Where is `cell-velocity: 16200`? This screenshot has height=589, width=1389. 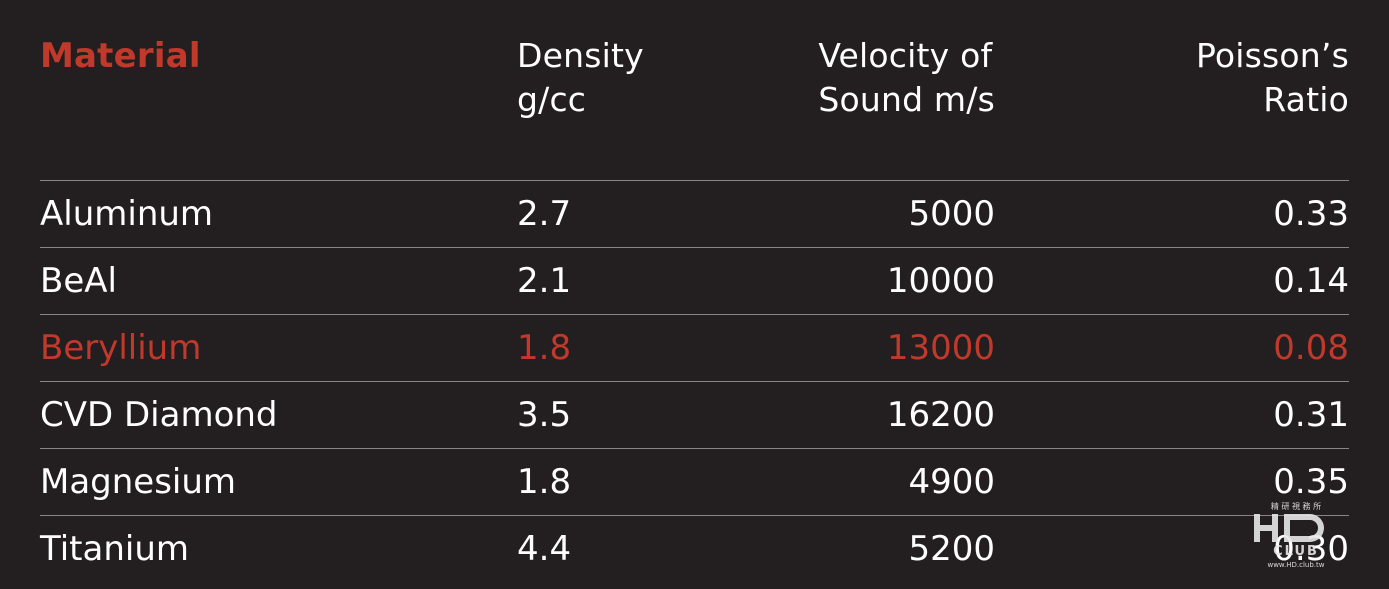
cell-velocity: 16200 is located at coordinates (940, 415).